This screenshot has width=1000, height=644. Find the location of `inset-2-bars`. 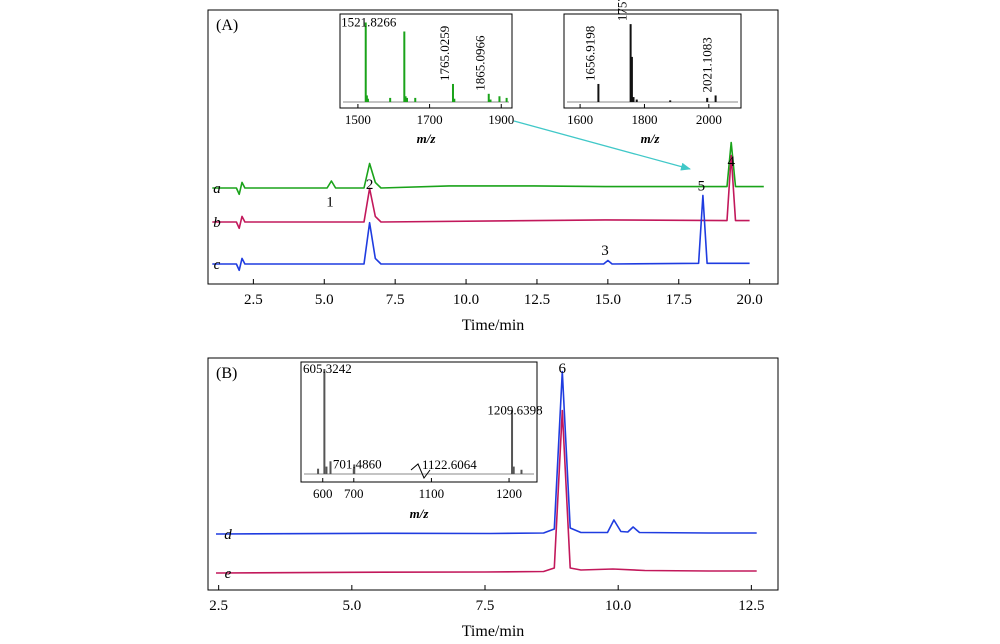

inset-2-bars is located at coordinates (652, 63).